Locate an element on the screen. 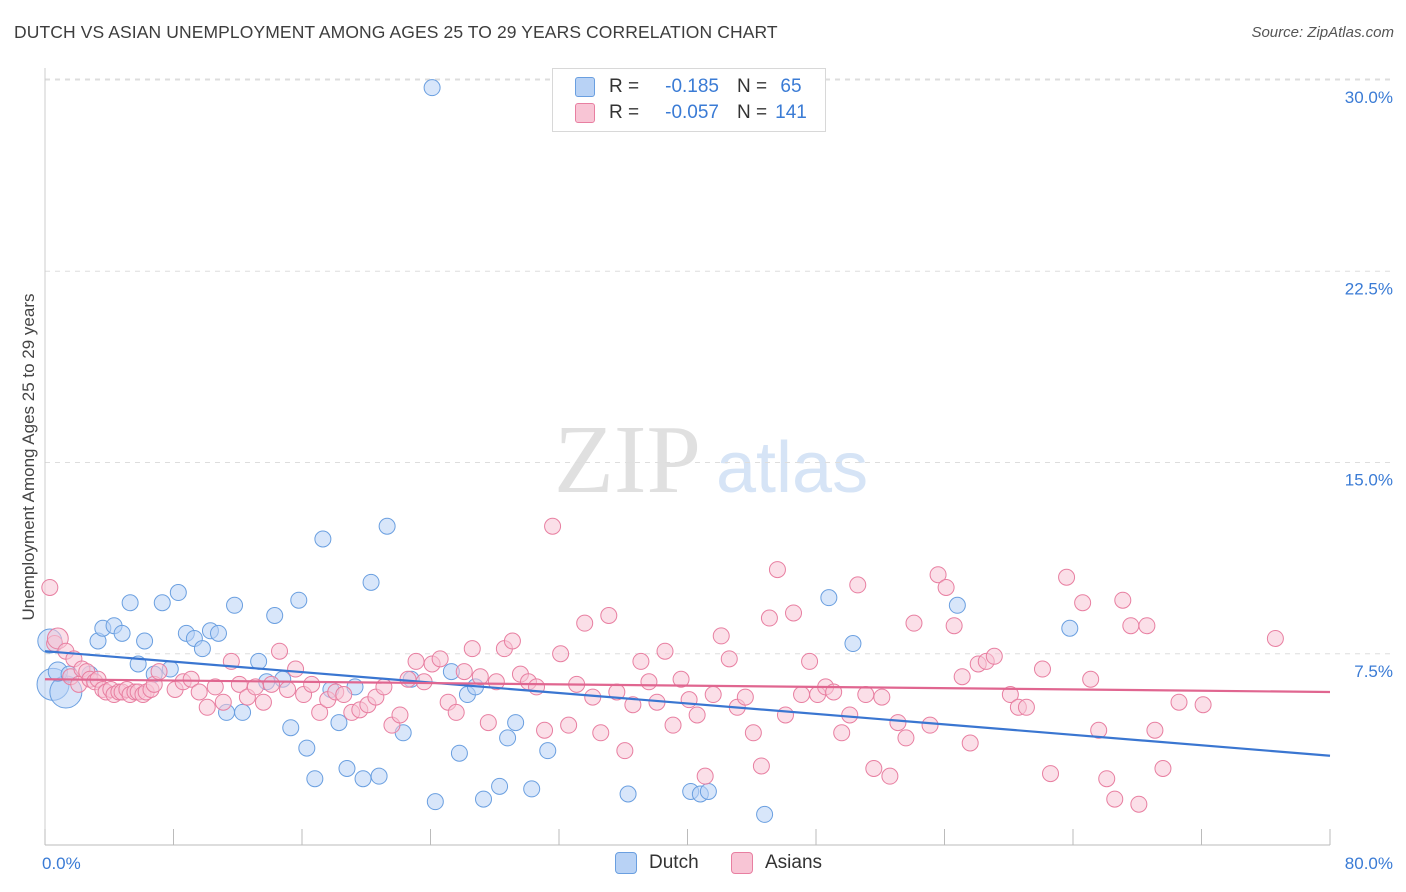 The image size is (1406, 892). legend-item-dutch: Dutch is located at coordinates (657, 863).